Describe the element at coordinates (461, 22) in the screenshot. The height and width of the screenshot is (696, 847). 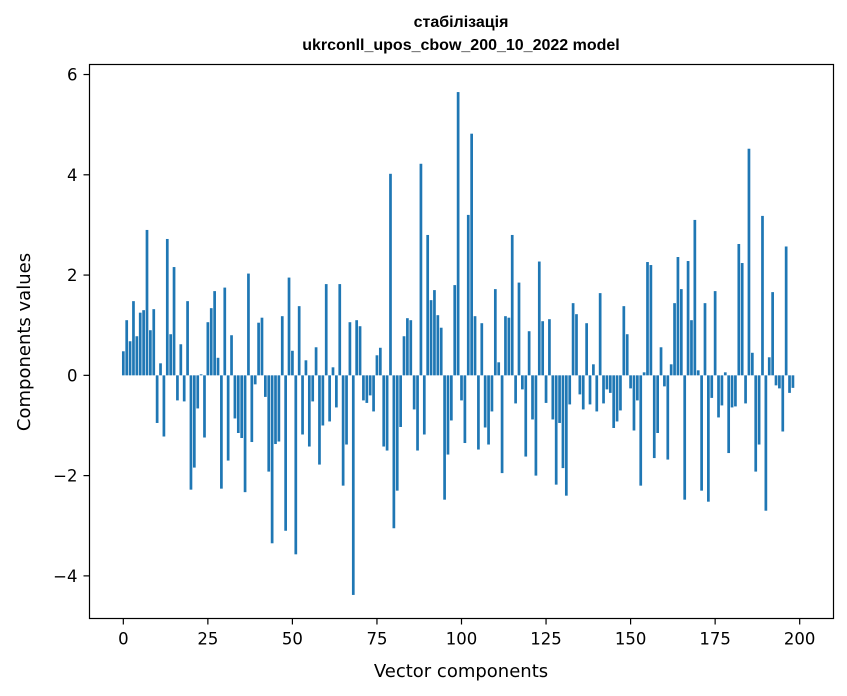
I see `chart-title: стабілізація` at that location.